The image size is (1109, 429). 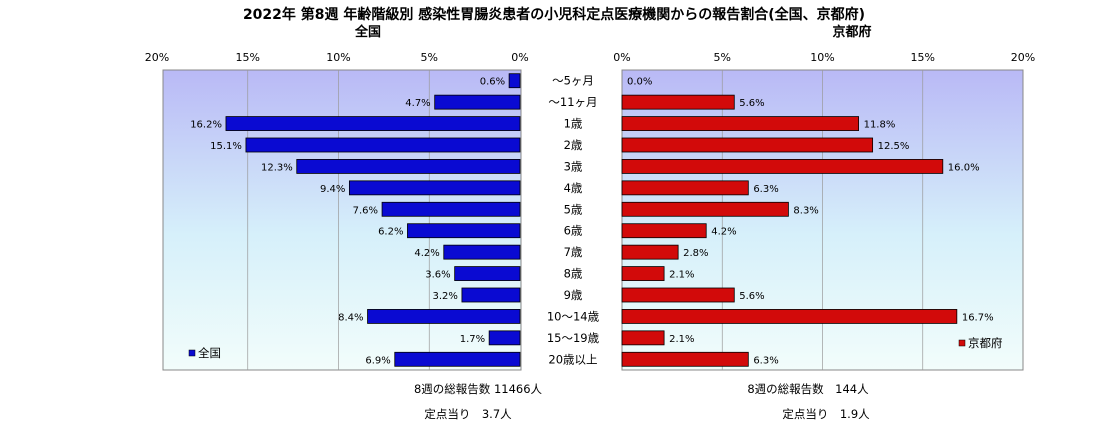 What do you see at coordinates (964, 167) in the screenshot?
I see `right-data-label: 16.0%` at bounding box center [964, 167].